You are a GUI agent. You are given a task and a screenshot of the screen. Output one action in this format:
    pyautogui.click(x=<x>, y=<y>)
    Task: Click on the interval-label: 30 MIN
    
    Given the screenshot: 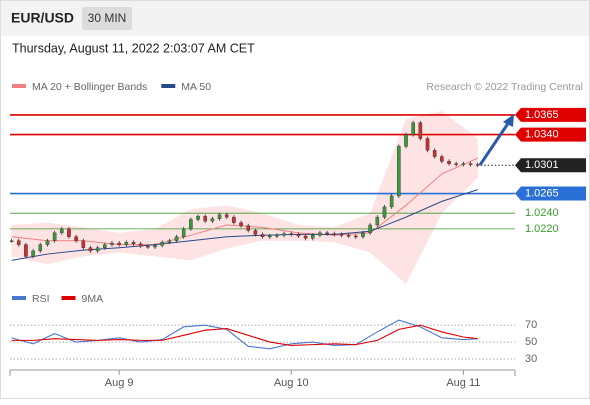 What is the action you would take?
    pyautogui.click(x=107, y=18)
    